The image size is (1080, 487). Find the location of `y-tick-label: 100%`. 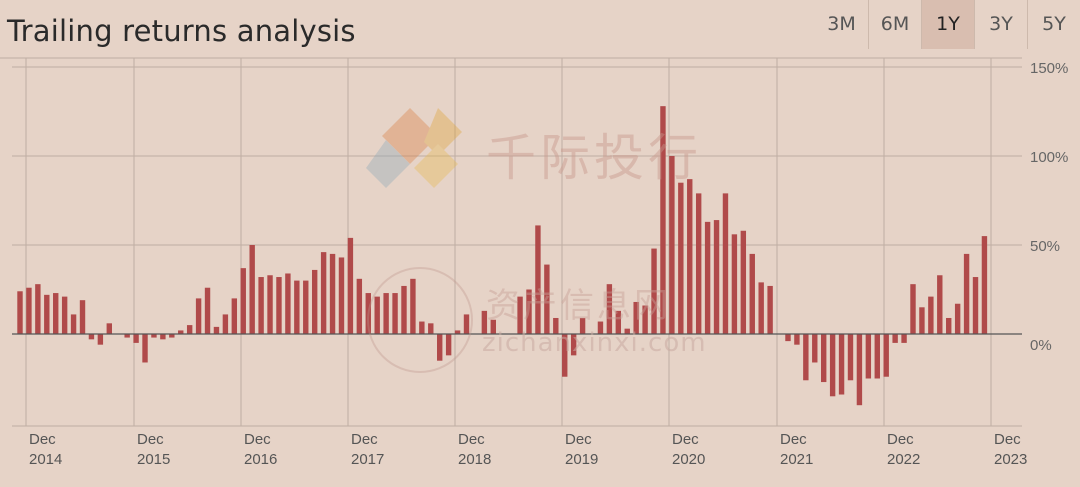

y-tick-label: 100% is located at coordinates (1049, 157).